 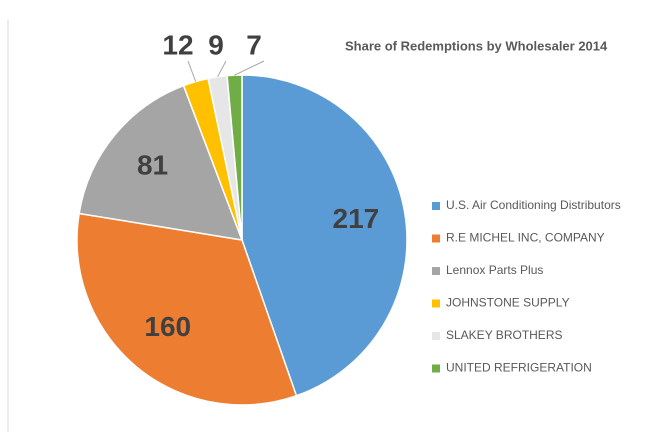 What do you see at coordinates (216, 44) in the screenshot?
I see `data-label: 9` at bounding box center [216, 44].